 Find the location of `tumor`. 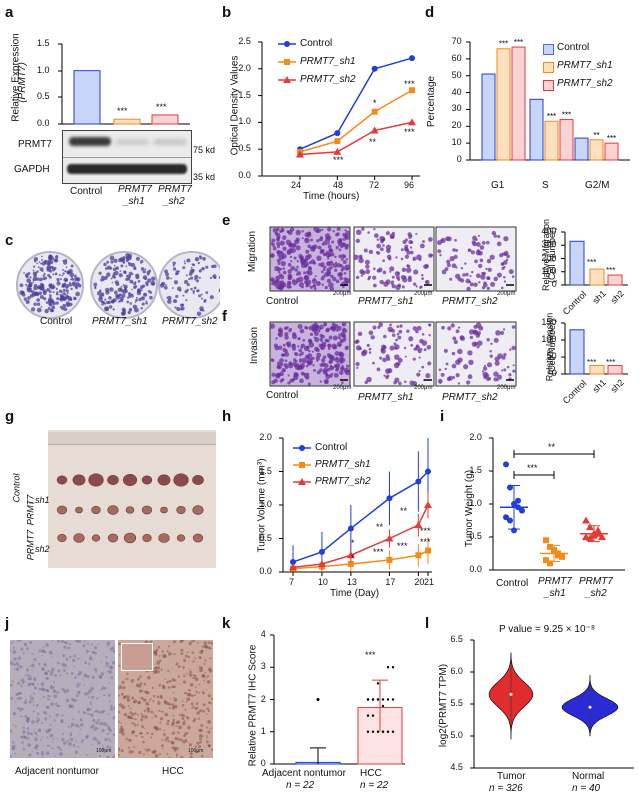

tumor is located at coordinates (198, 510).